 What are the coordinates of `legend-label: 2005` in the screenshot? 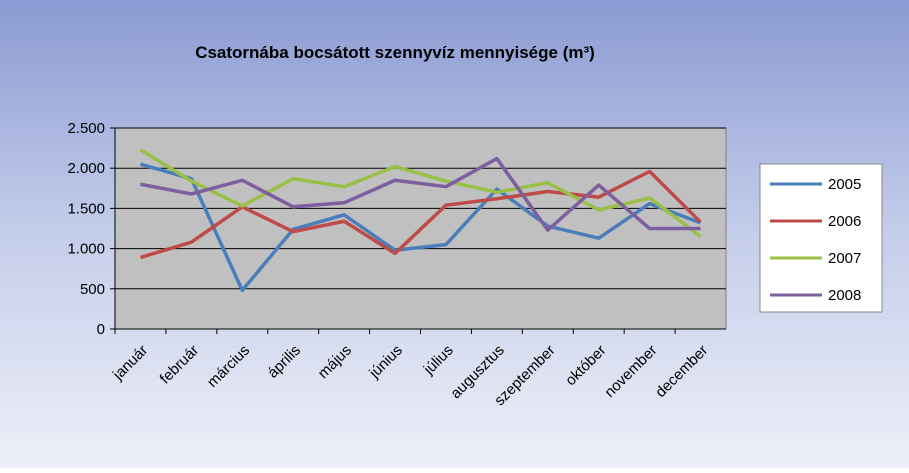 It's located at (844, 184).